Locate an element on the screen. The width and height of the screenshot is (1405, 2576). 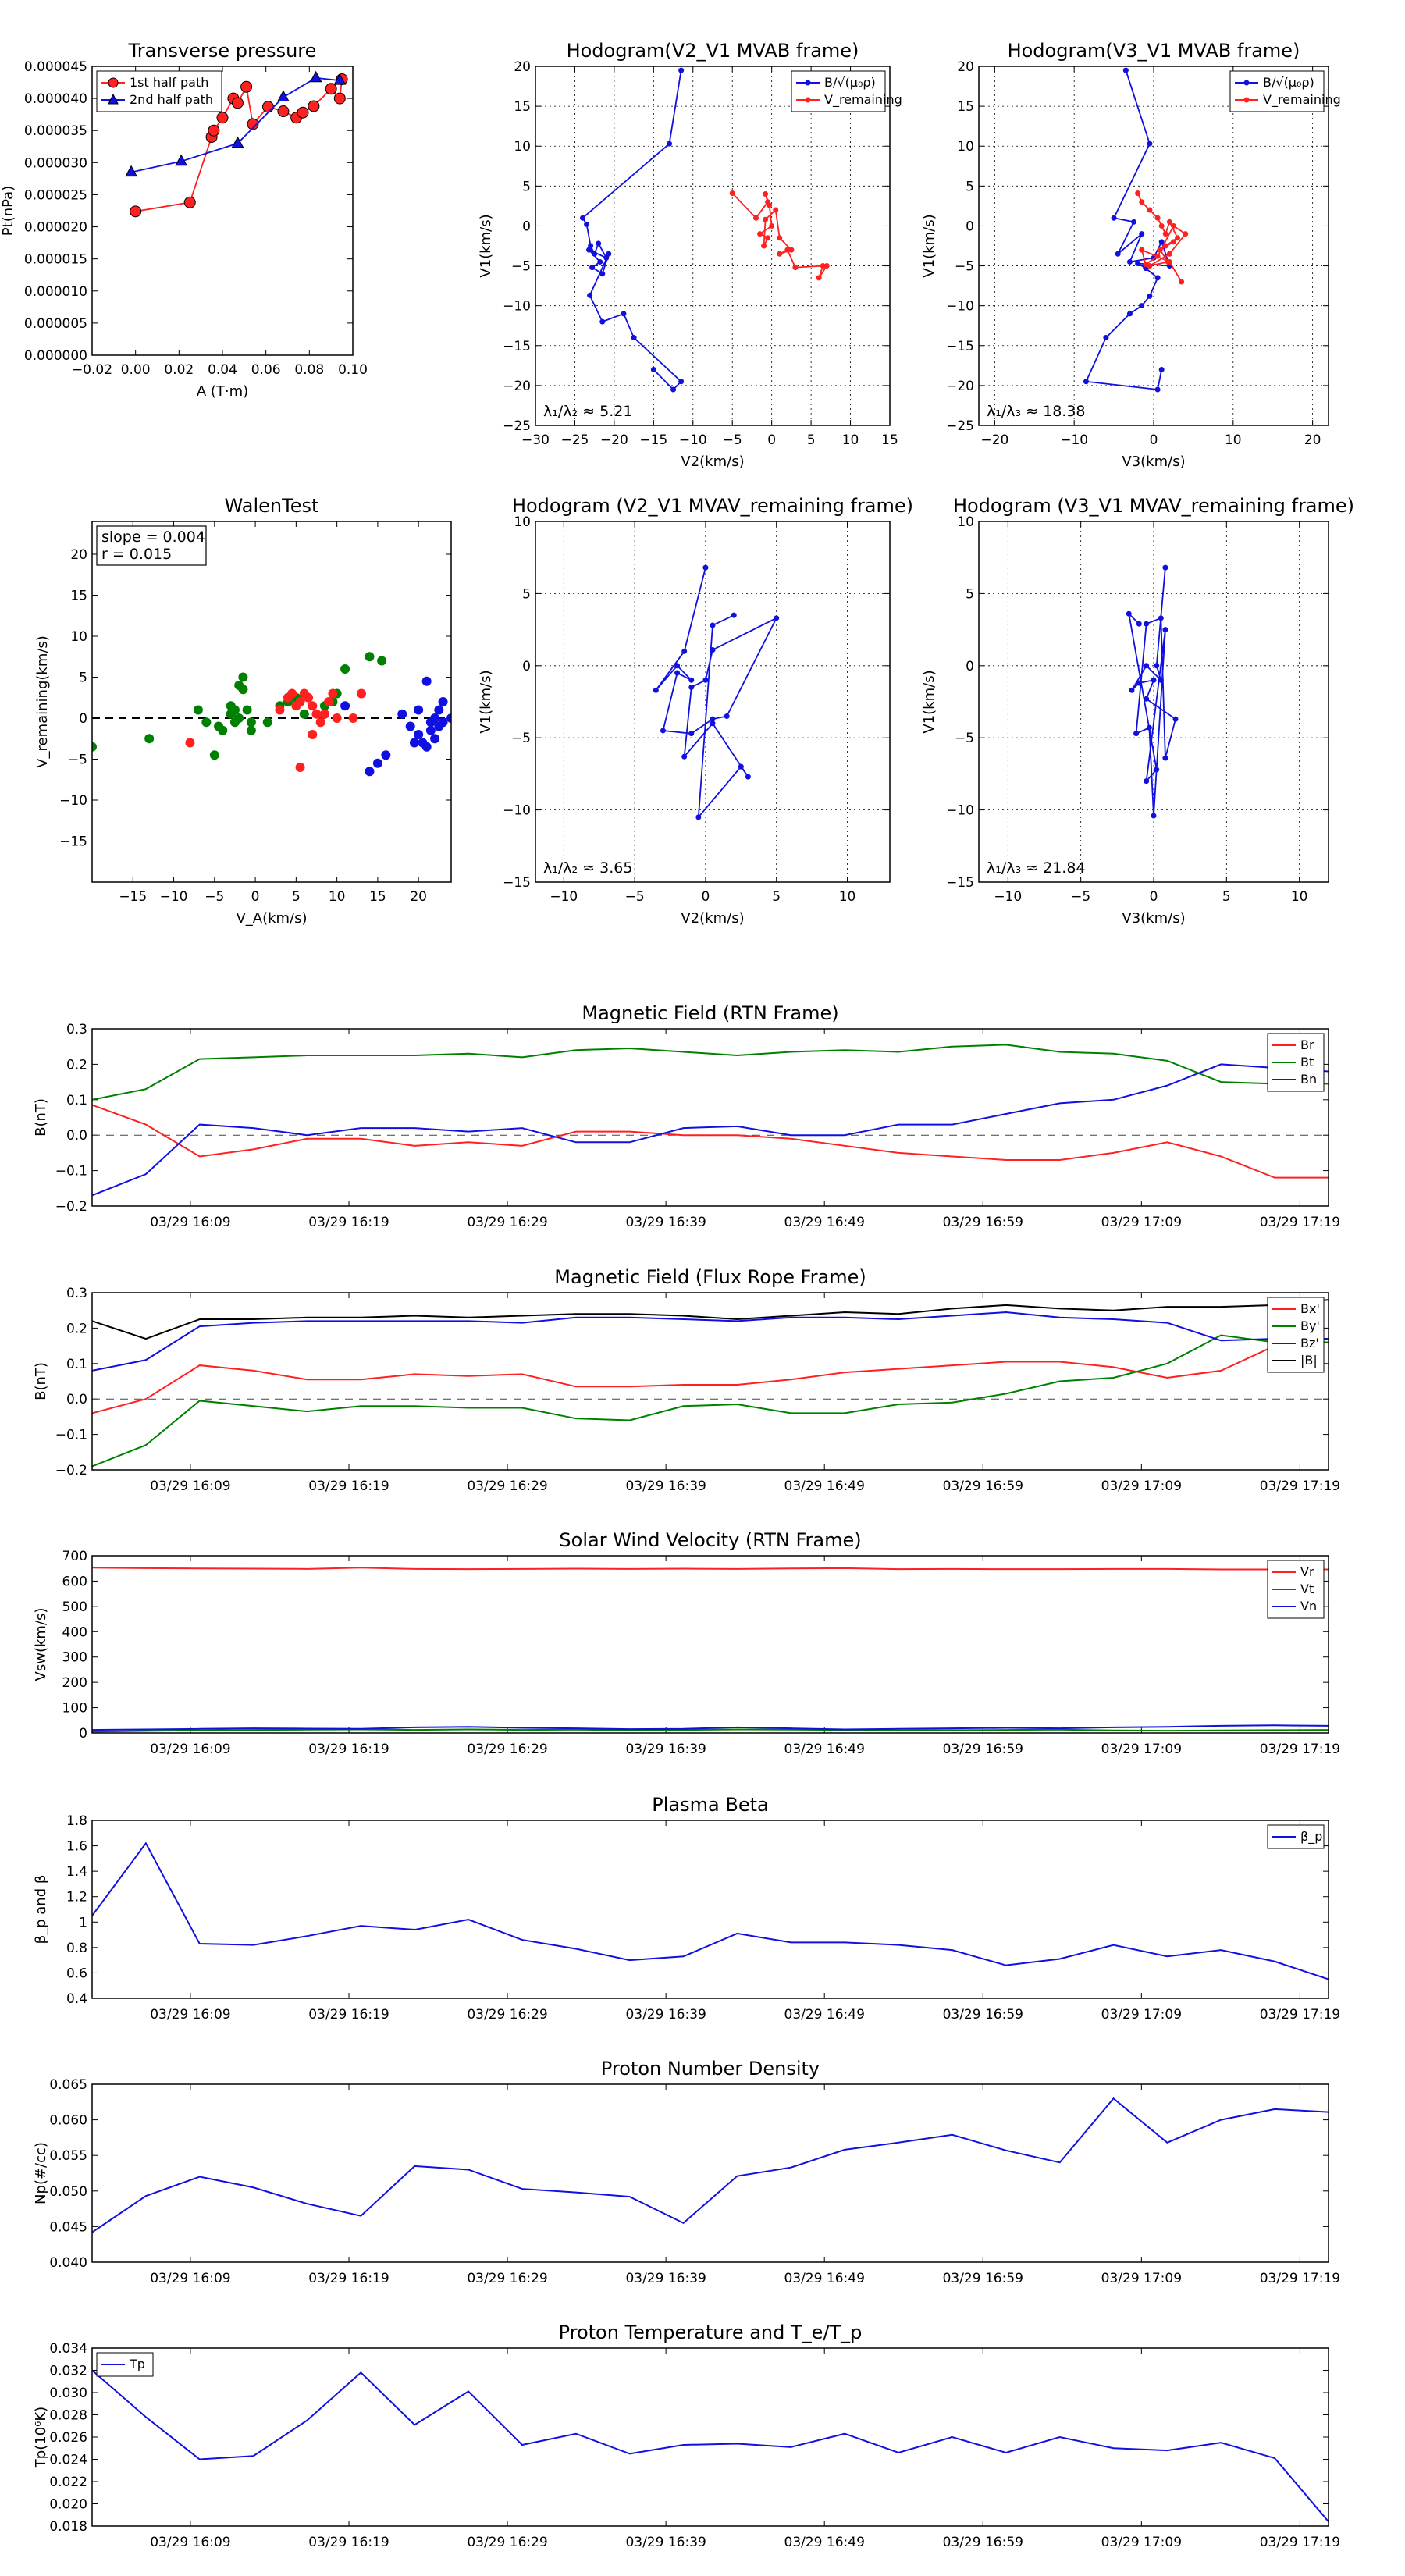
y-tick-label: −0.1 is located at coordinates (71, 1171).